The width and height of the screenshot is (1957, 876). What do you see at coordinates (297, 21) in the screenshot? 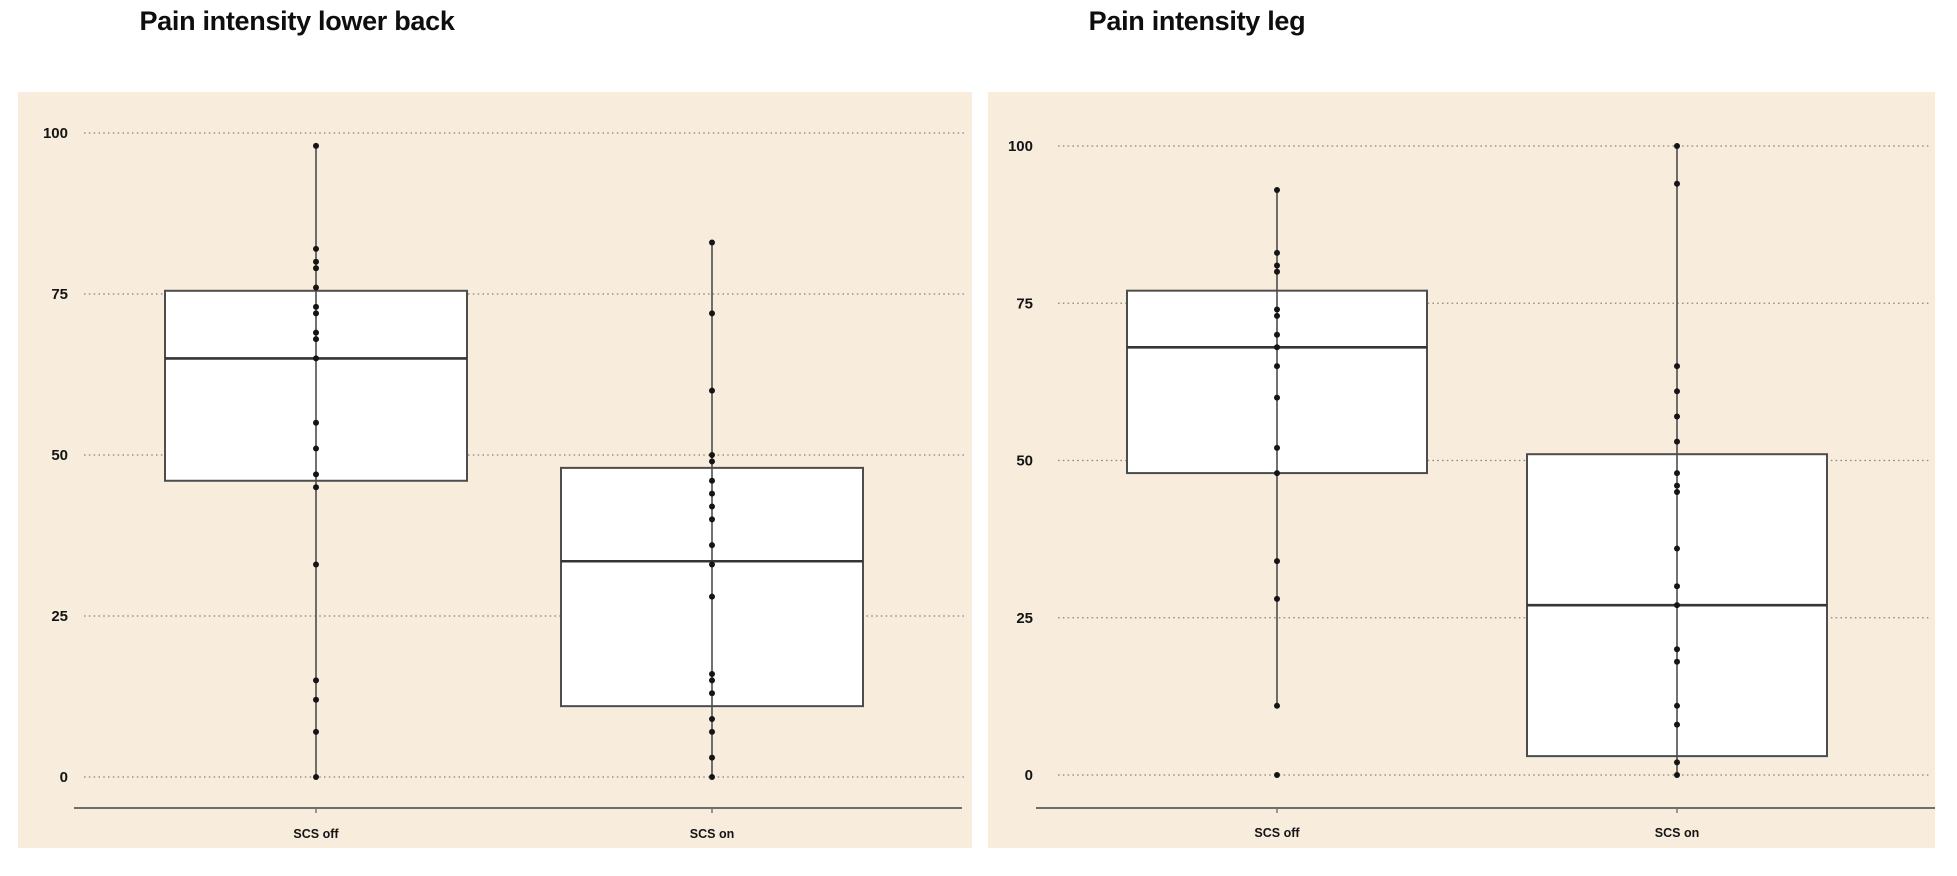
I see `chart-title-lower-back: Pain intensity lower back` at bounding box center [297, 21].